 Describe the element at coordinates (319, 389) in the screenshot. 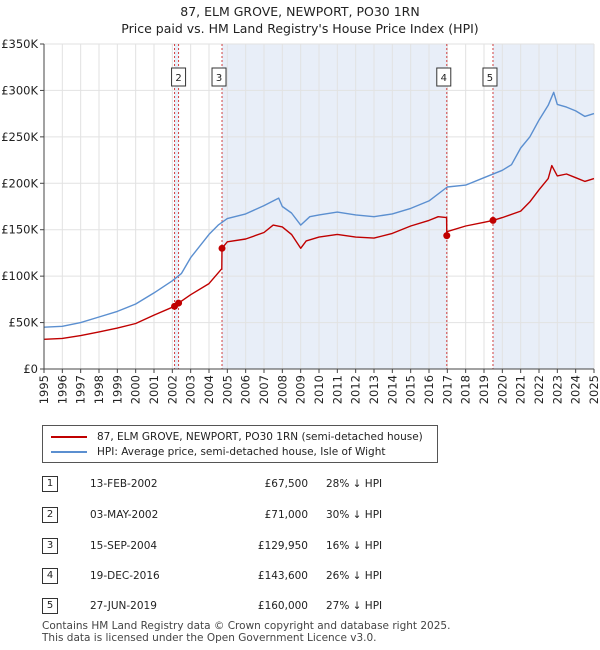

I see `x-tick-label: 2010` at that location.